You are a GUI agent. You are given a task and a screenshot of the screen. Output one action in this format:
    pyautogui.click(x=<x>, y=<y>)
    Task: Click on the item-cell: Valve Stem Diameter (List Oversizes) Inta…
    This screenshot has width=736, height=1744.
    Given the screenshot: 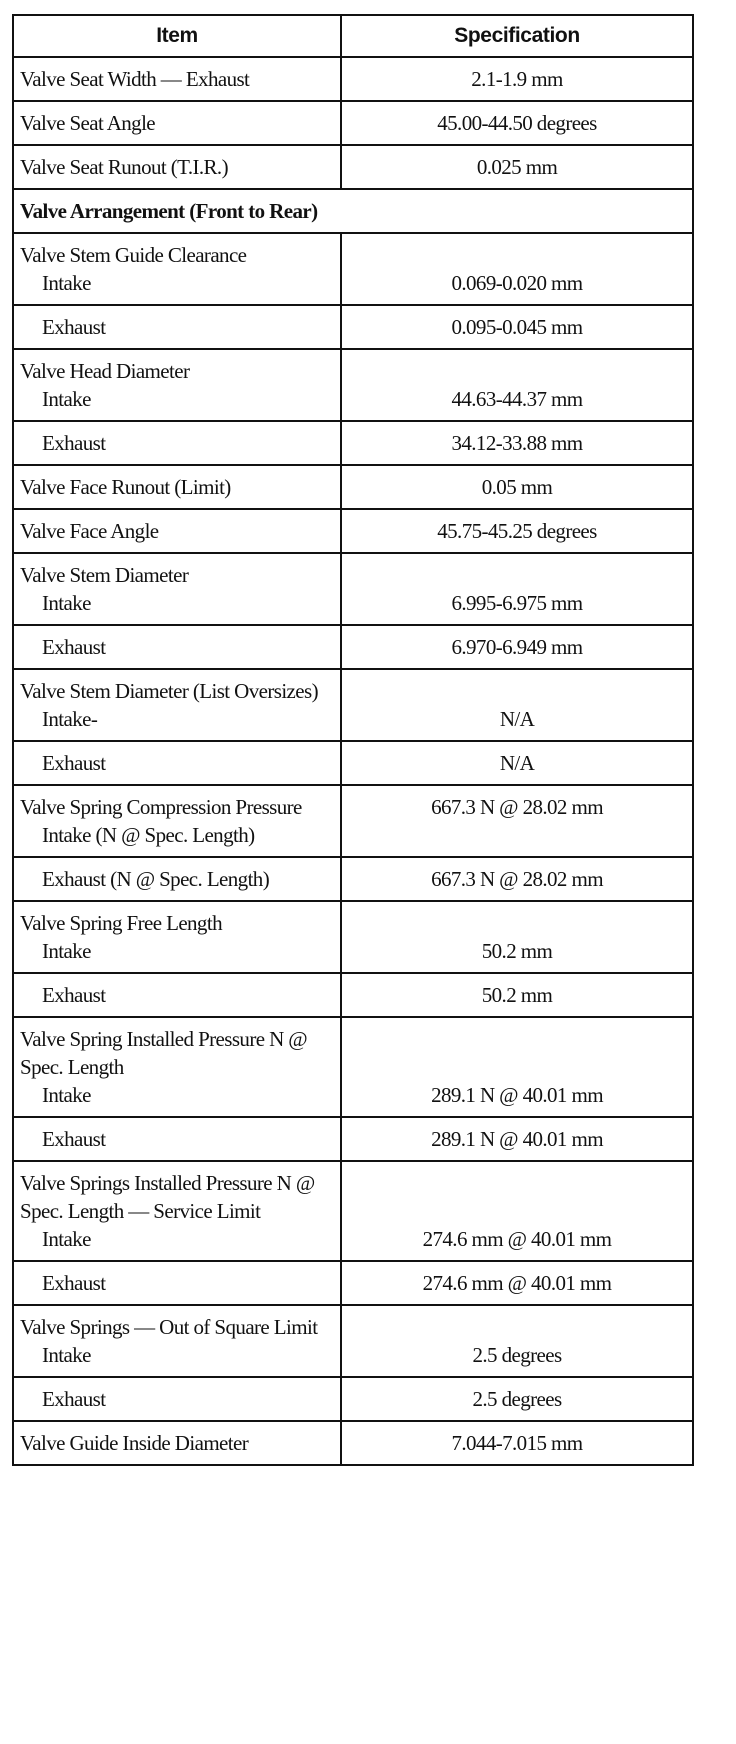 What is the action you would take?
    pyautogui.click(x=177, y=705)
    